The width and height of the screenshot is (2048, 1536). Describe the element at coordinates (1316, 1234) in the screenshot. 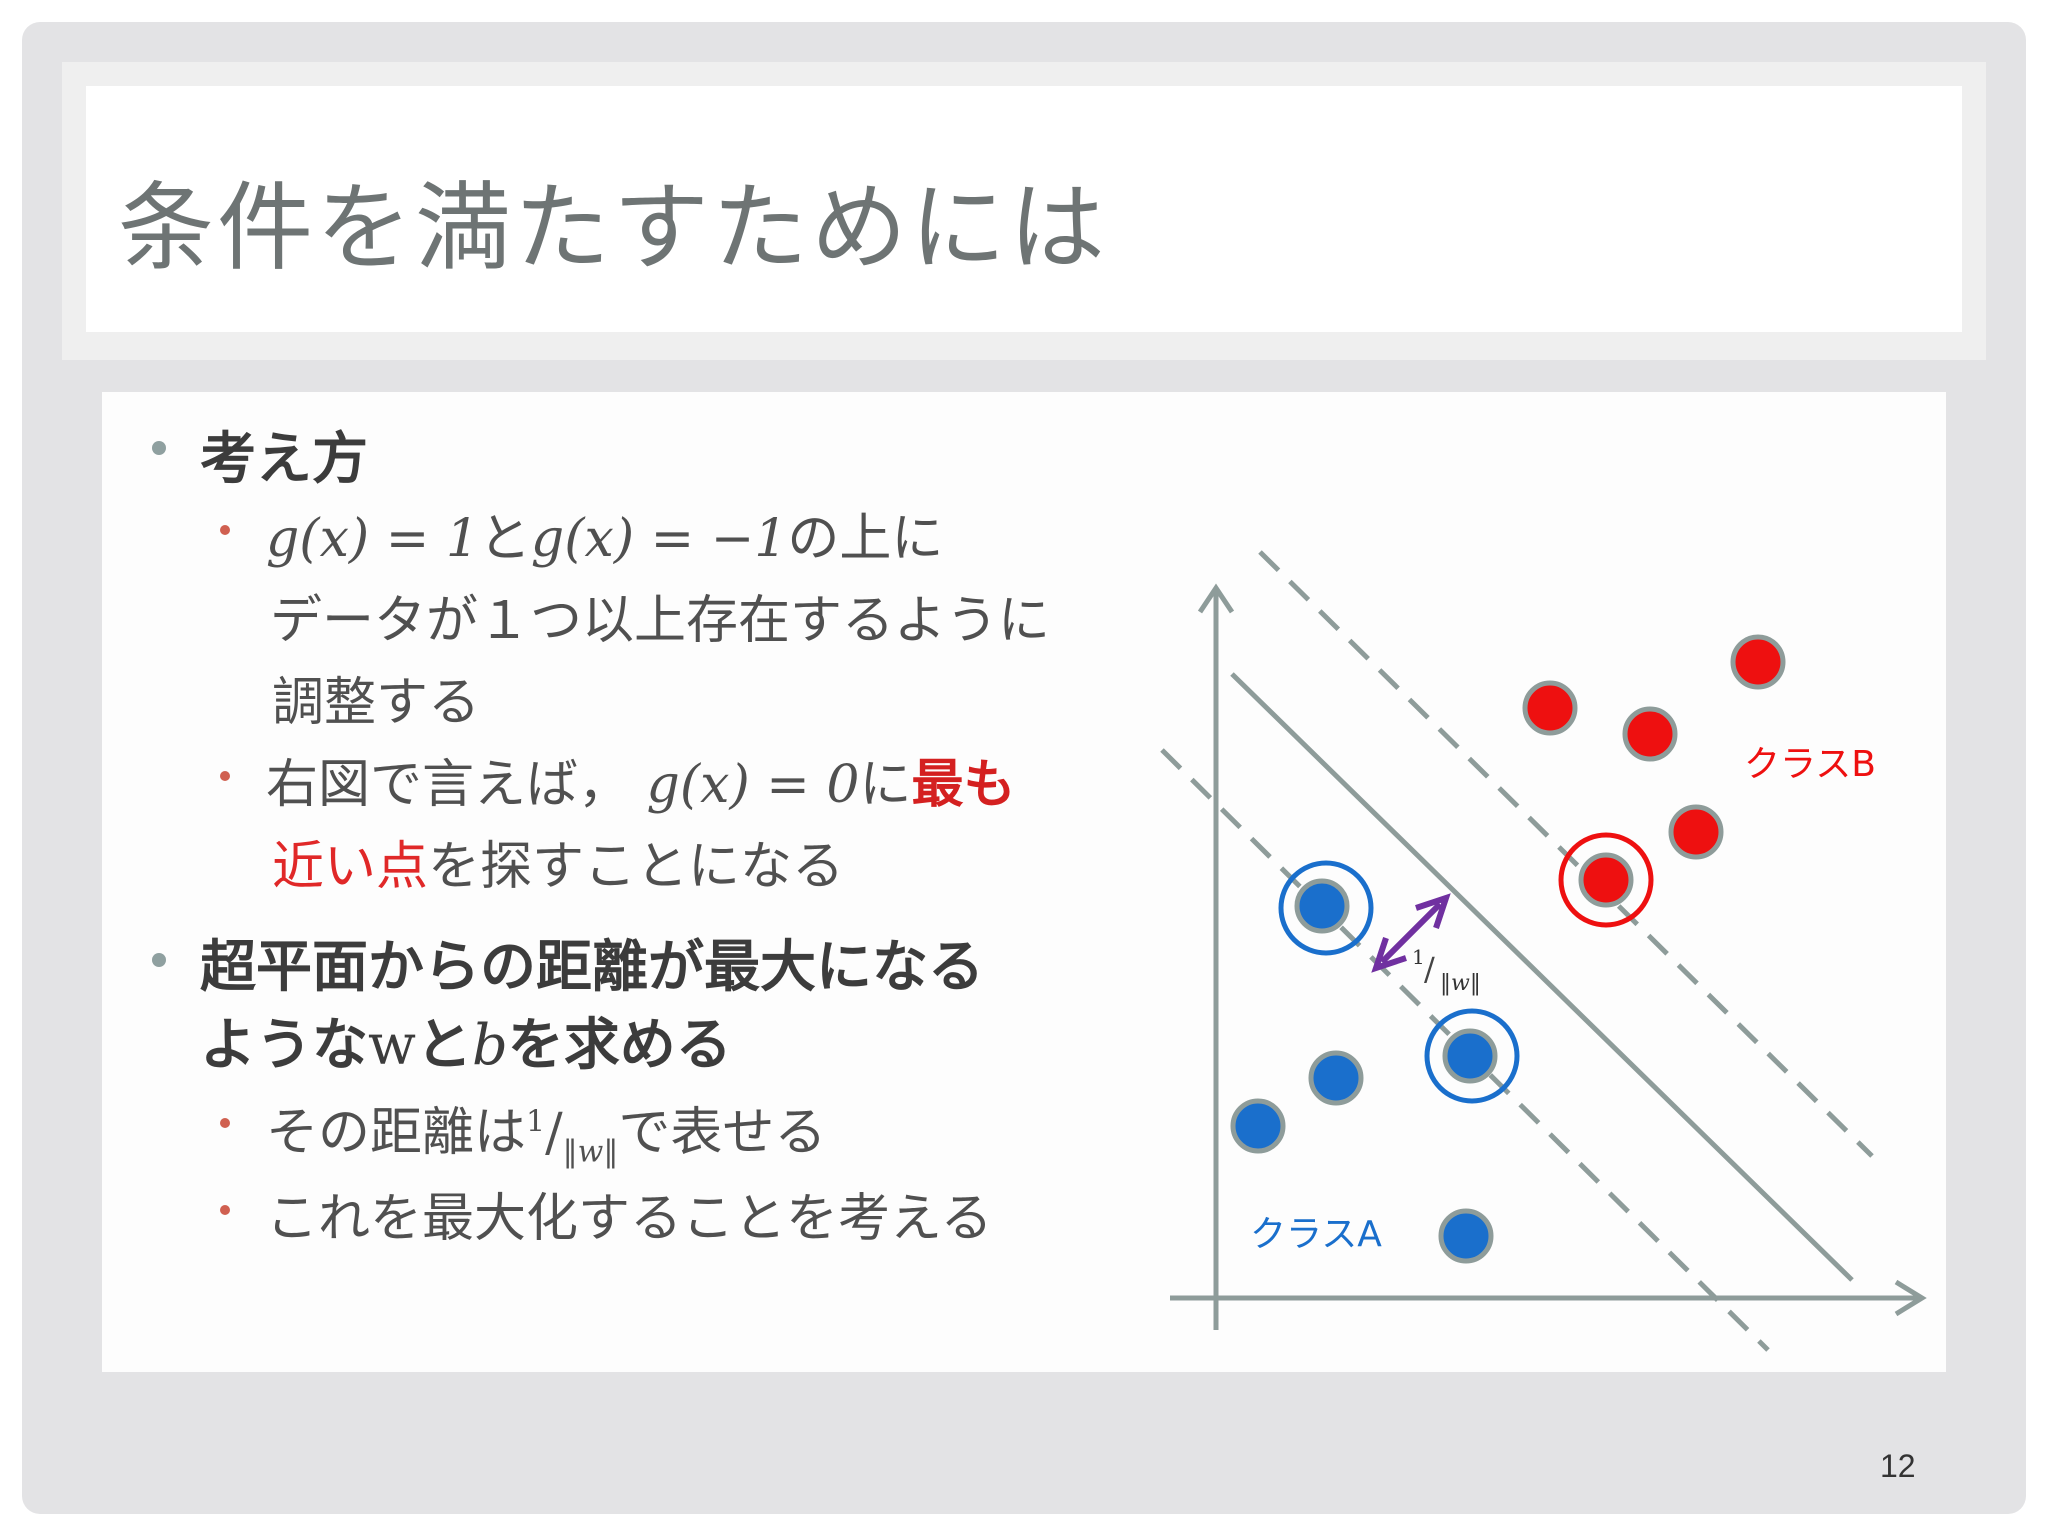

I see `class-a-label: クラスA` at that location.